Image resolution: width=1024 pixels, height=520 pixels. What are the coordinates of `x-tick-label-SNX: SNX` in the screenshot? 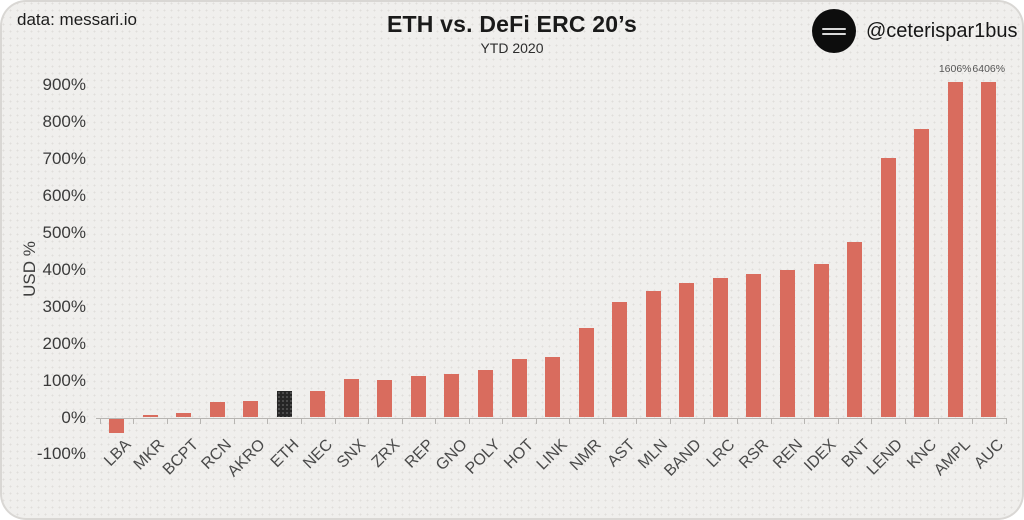 It's located at (352, 454).